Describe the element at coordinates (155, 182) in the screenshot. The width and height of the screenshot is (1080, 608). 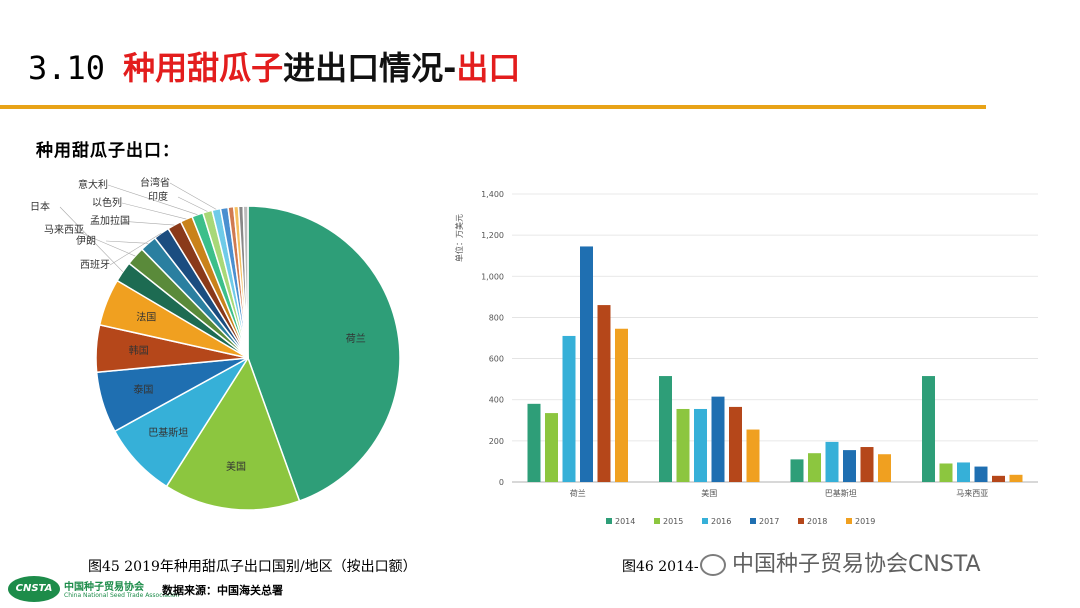
I see `pie-slice-label: 台湾省` at that location.